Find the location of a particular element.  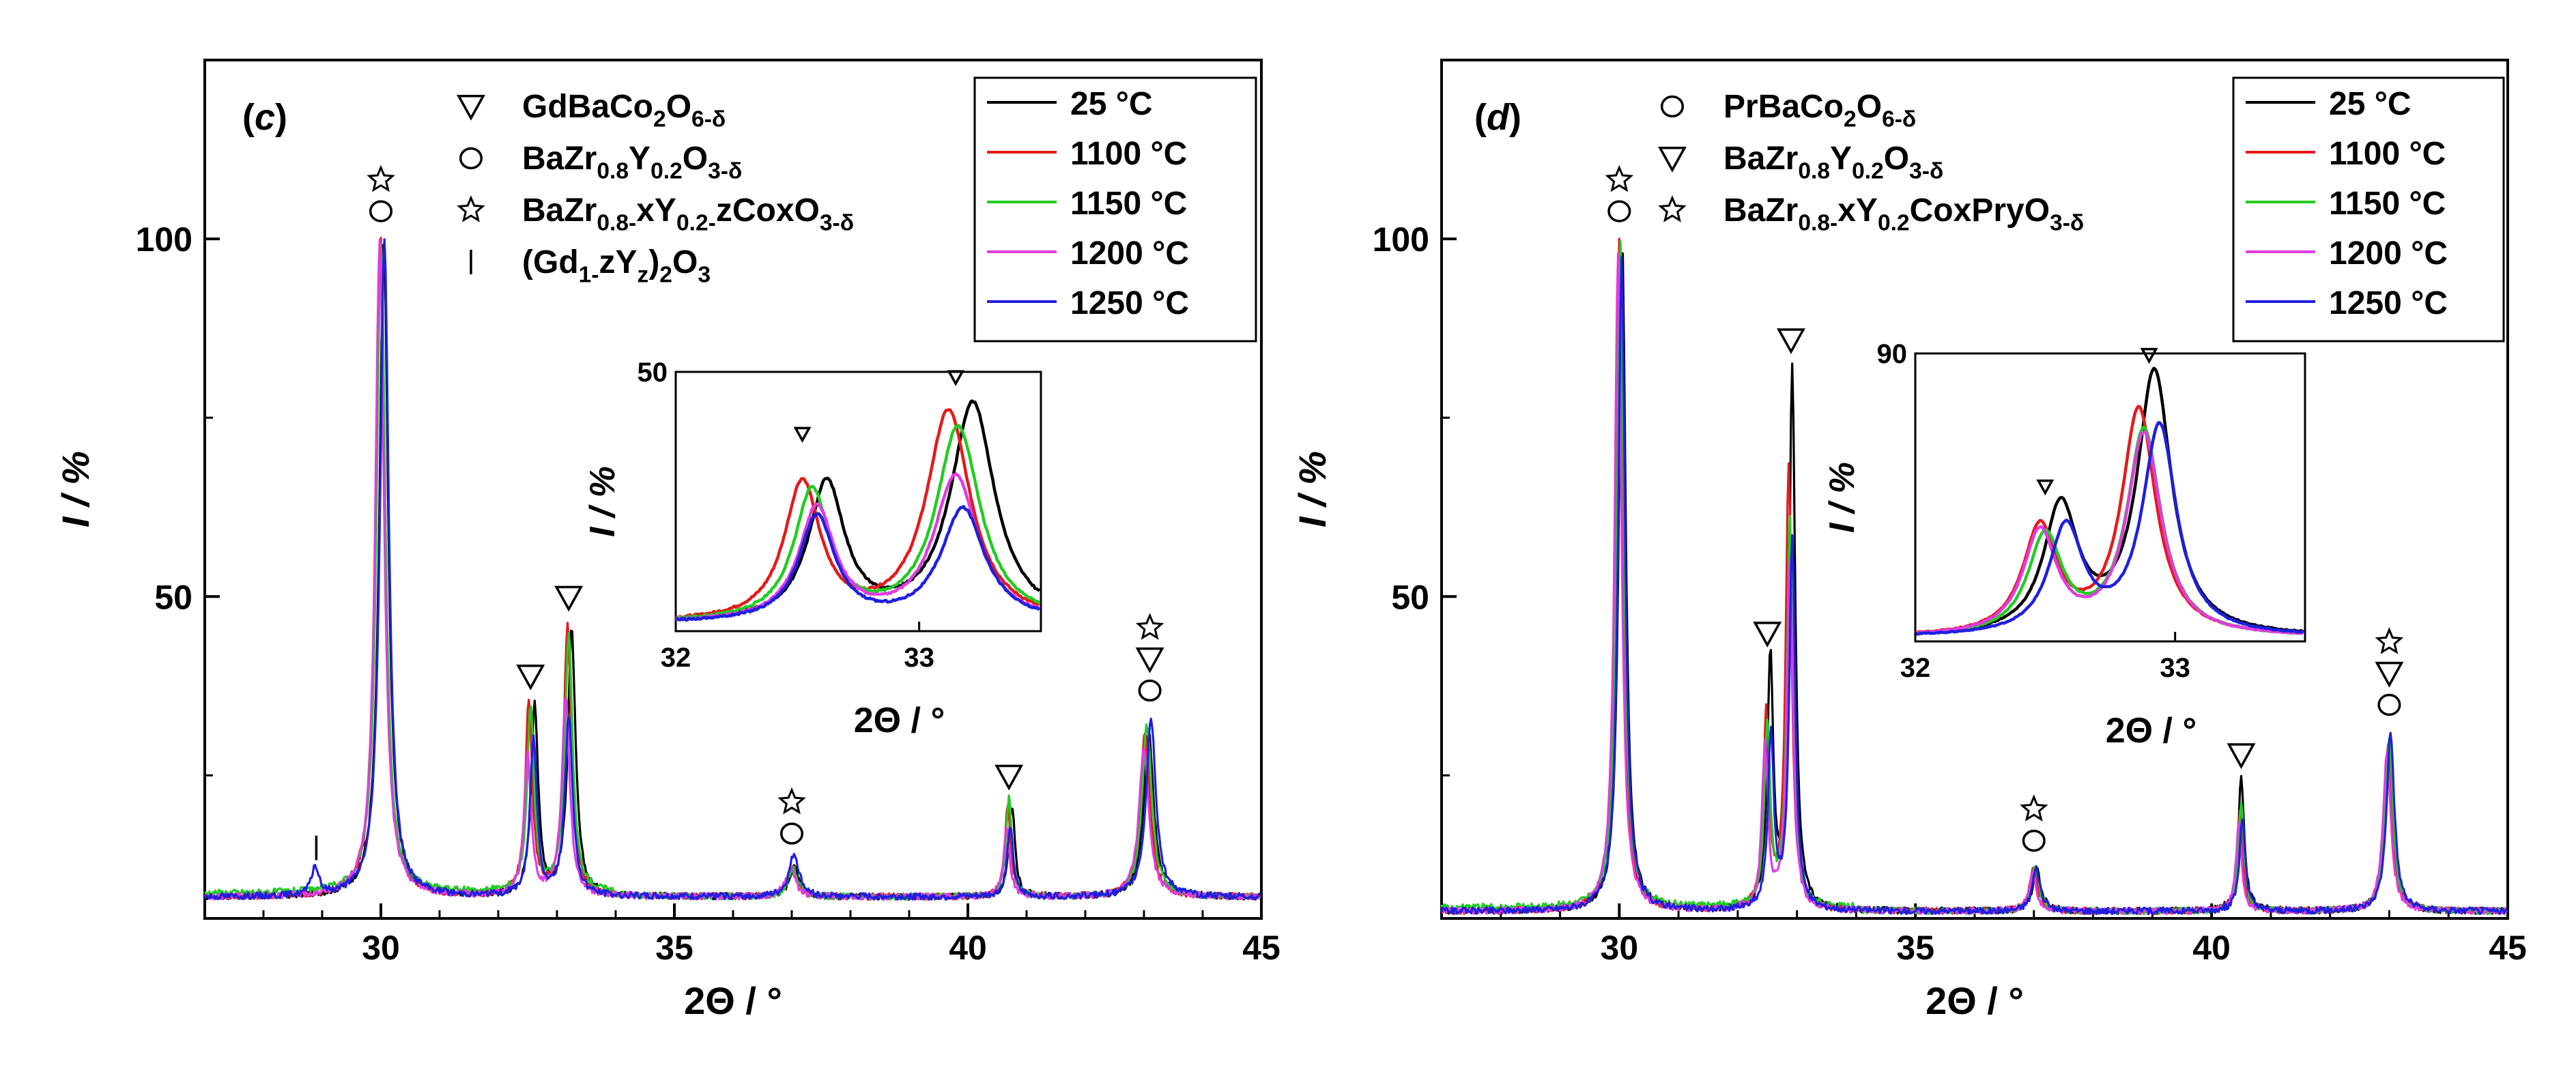

phase-label: BaZr0.8-xY0.2CoxPryO3-δ is located at coordinates (1903, 213).